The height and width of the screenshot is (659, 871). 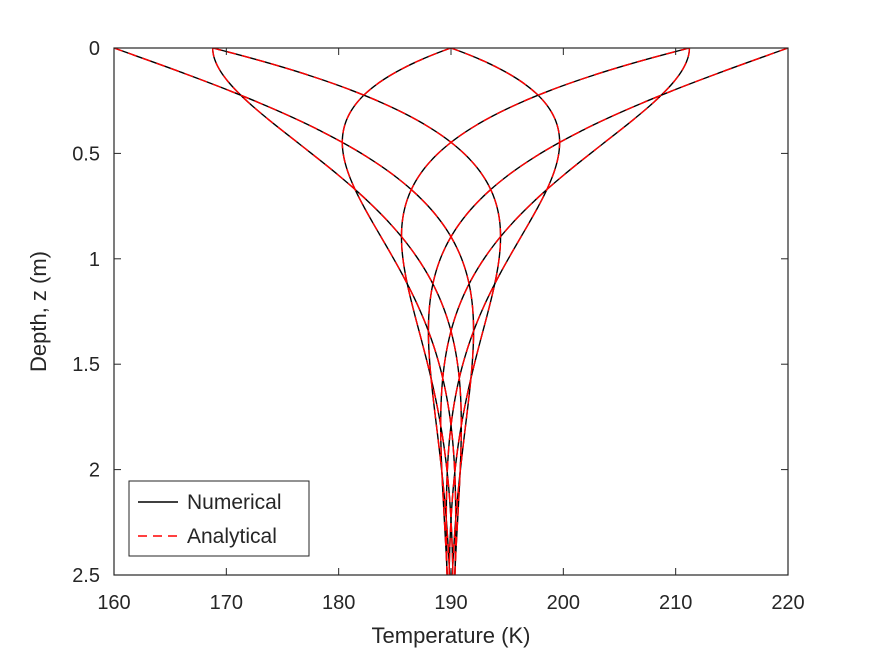 I want to click on y-tick-label: 2, so click(x=94, y=471).